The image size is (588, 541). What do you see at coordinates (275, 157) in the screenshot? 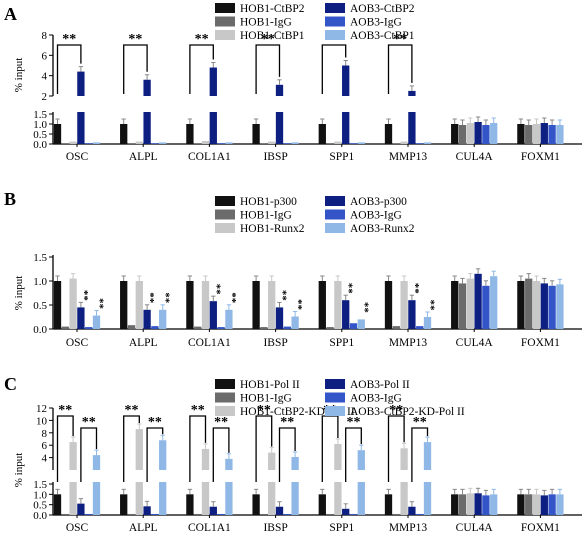
I see `panel-a-category-label: IBSP` at bounding box center [275, 157].